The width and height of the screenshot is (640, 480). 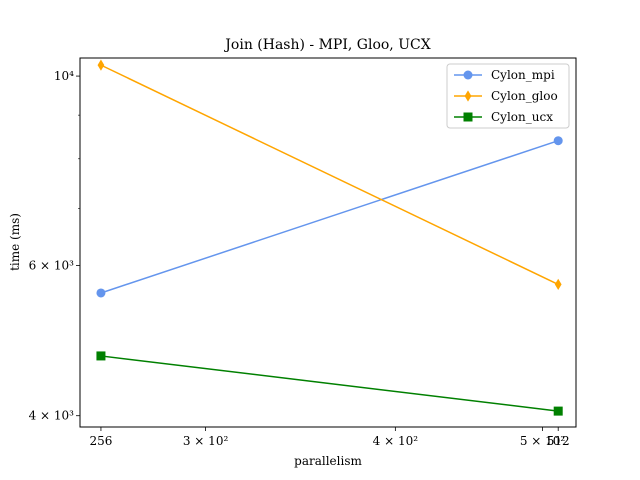 I want to click on legend-entry: Cylon_ucx, so click(x=503, y=117).